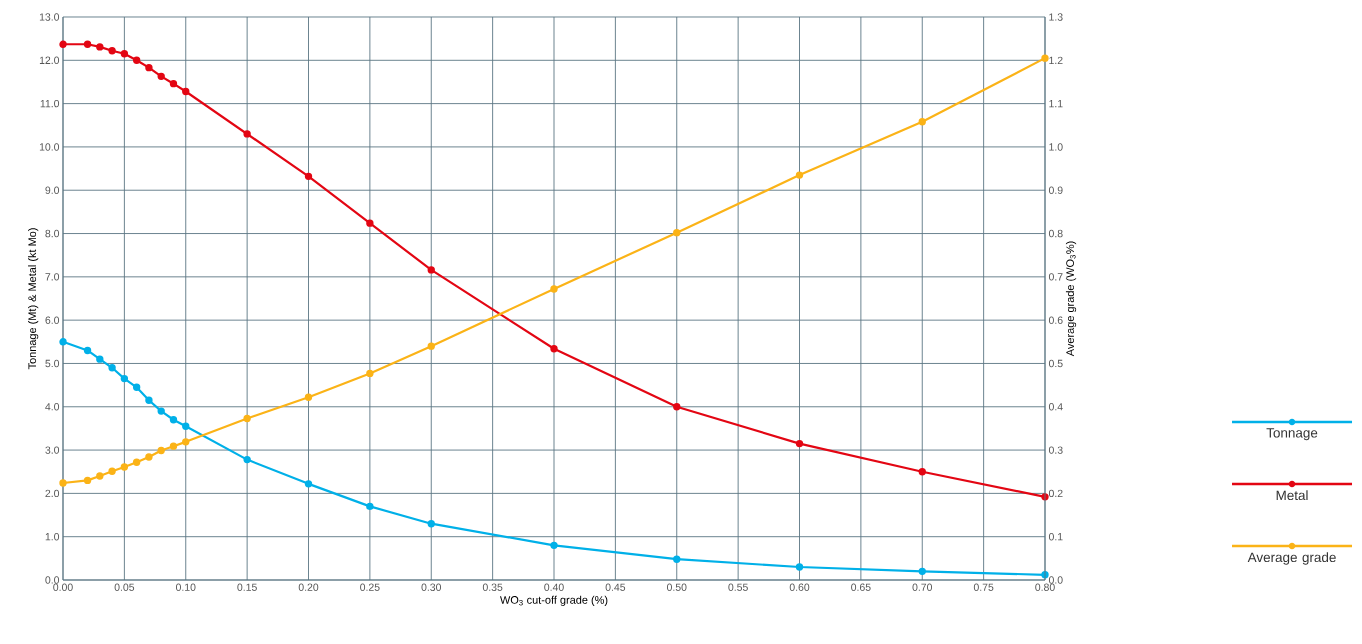 Image resolution: width=1362 pixels, height=644 pixels. What do you see at coordinates (1056, 17) in the screenshot?
I see `y2-tick-label: 1.3` at bounding box center [1056, 17].